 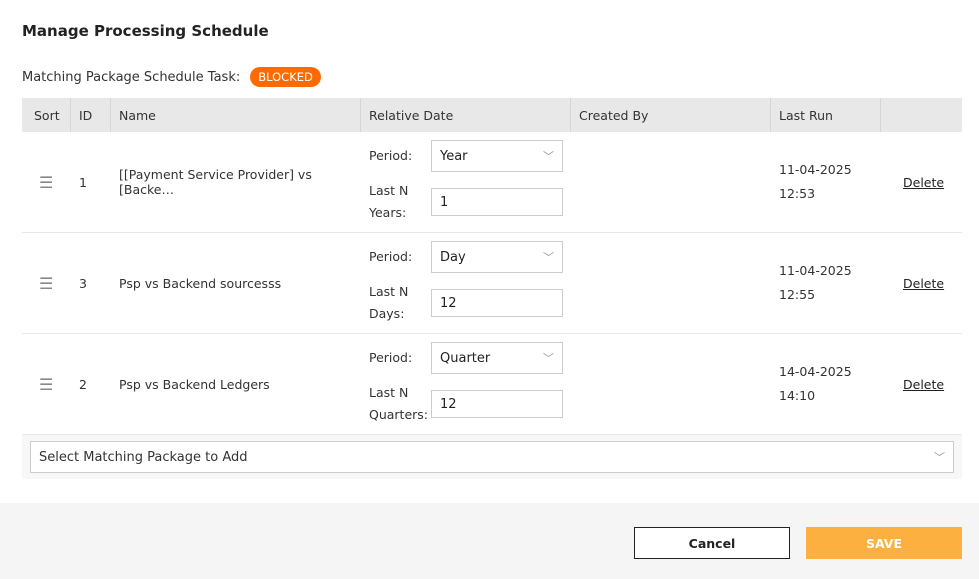 What do you see at coordinates (46, 115) in the screenshot?
I see `col-sort: Sort` at bounding box center [46, 115].